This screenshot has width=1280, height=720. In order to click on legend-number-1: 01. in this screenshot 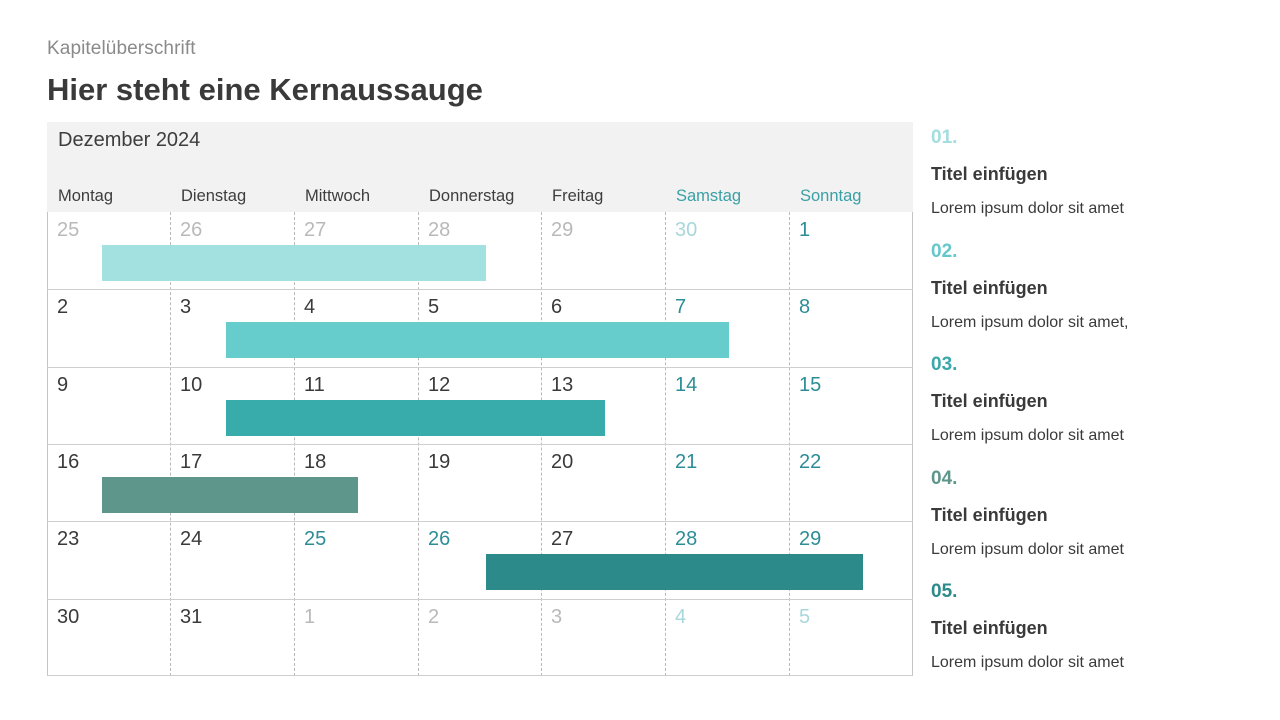, I will do `click(944, 137)`.